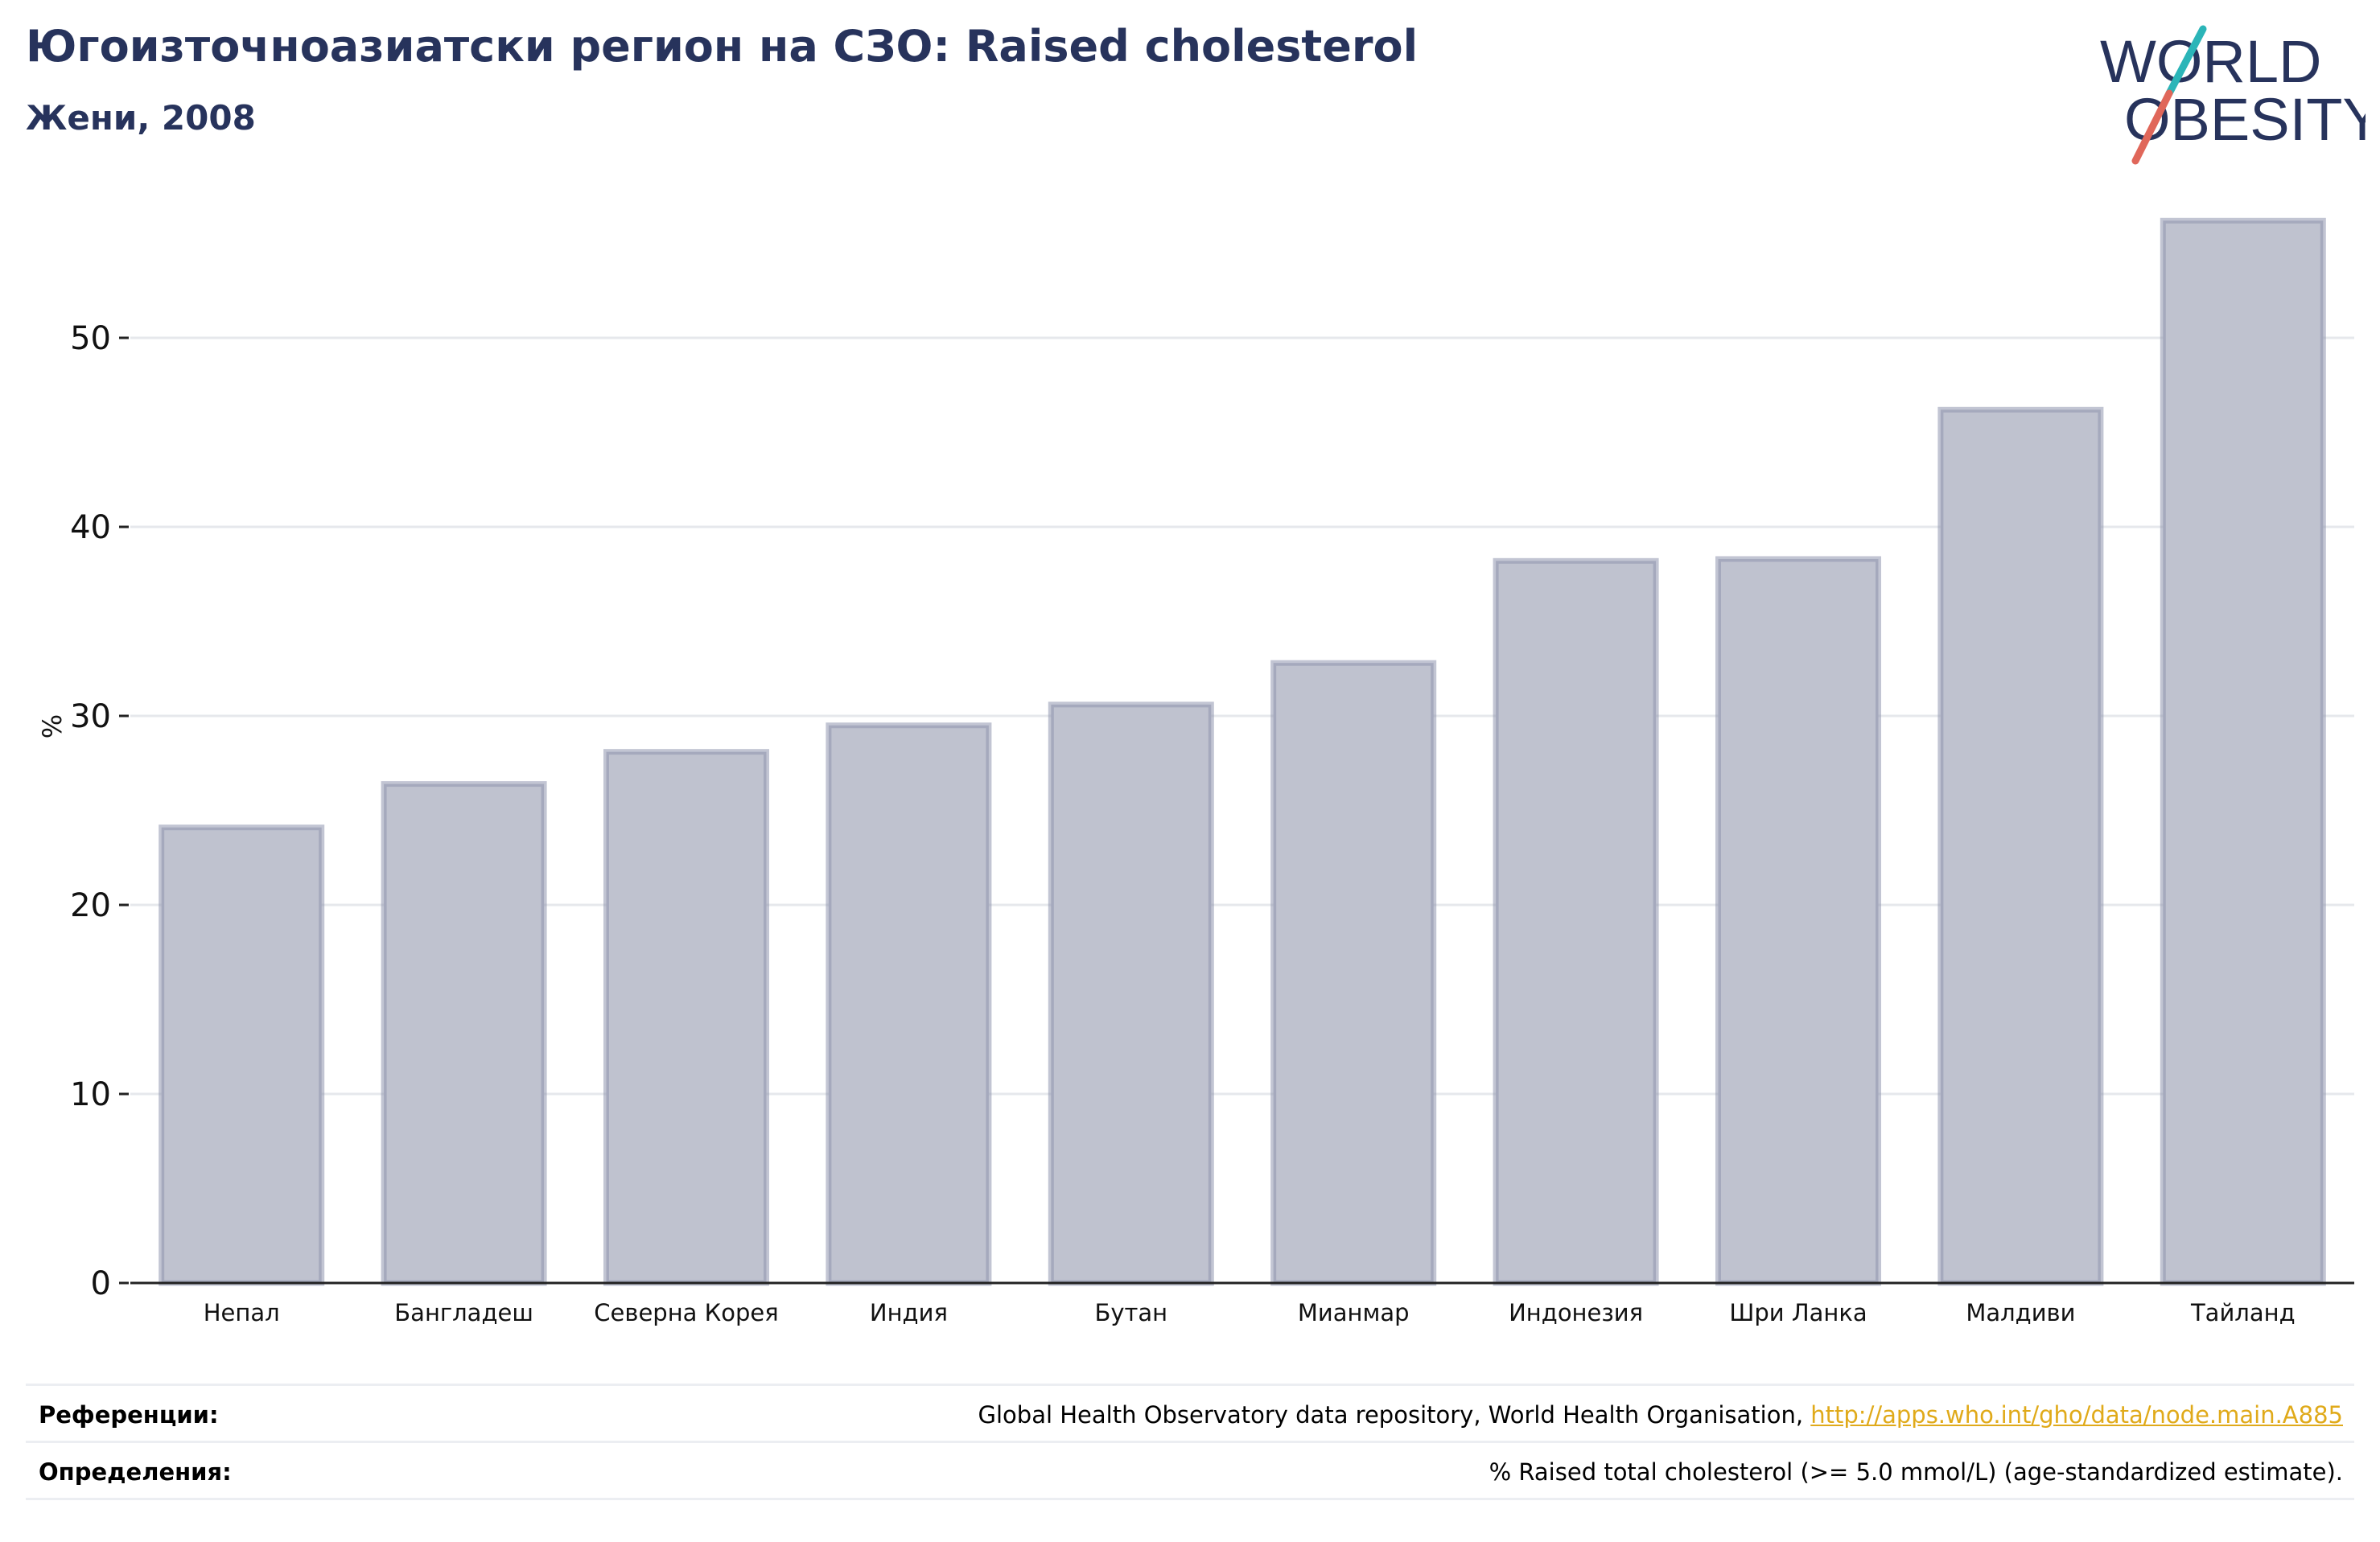 This screenshot has width=2380, height=1542. What do you see at coordinates (90, 338) in the screenshot?
I see `y-tick-label: 50` at bounding box center [90, 338].